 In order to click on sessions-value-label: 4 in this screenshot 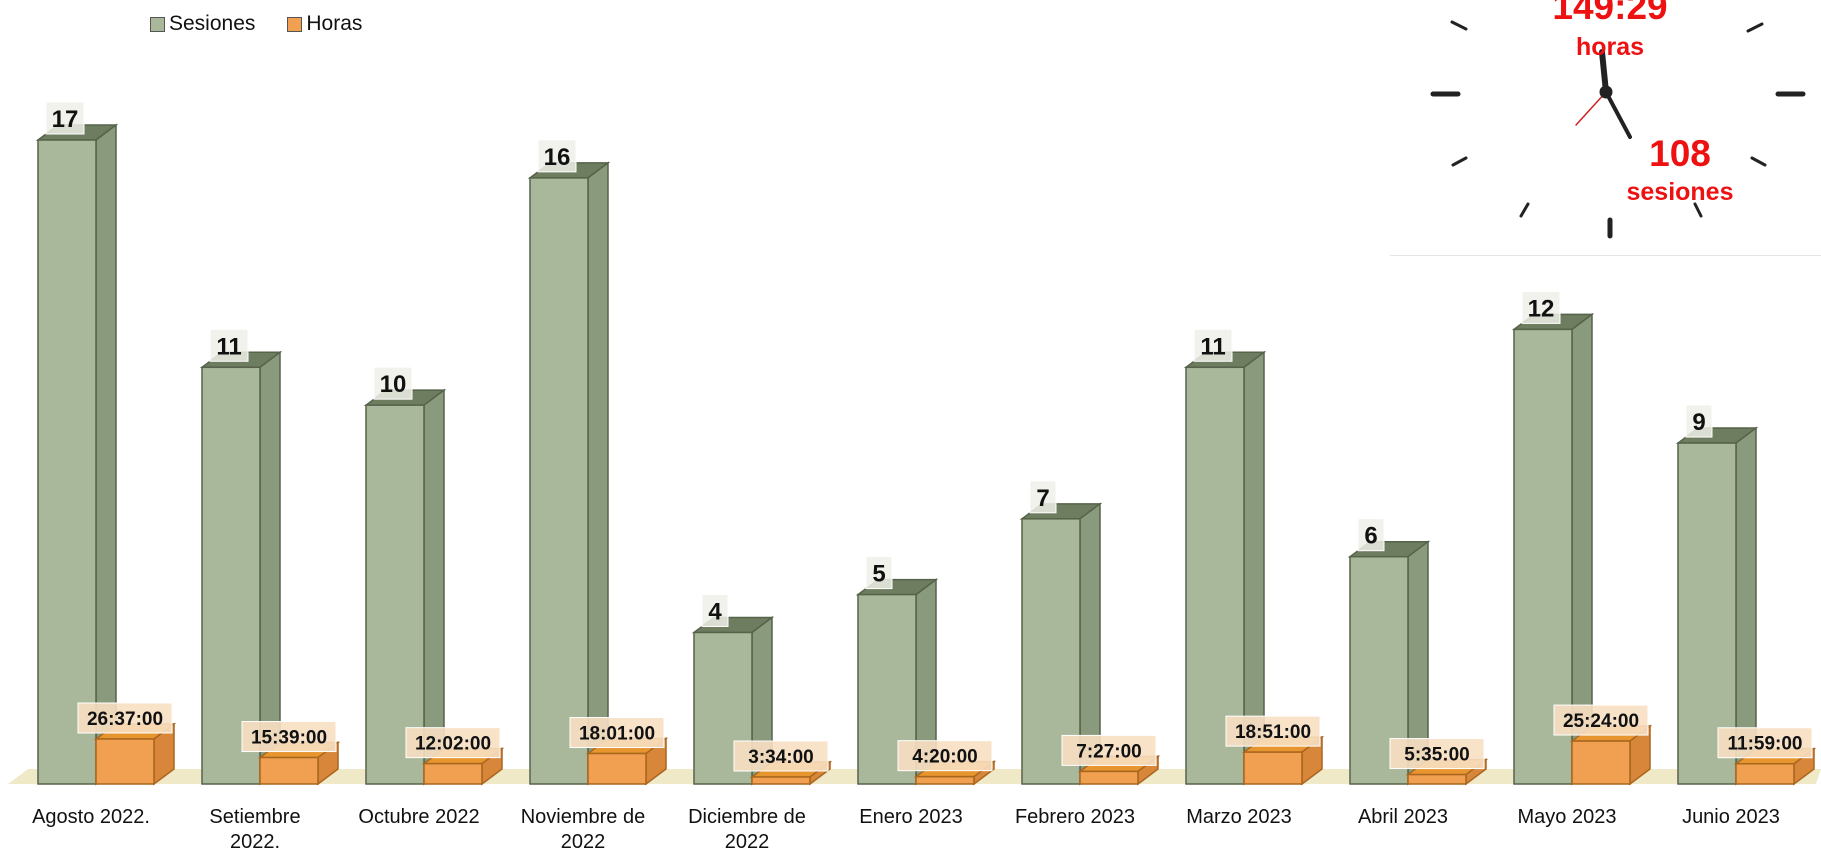, I will do `click(715, 611)`.